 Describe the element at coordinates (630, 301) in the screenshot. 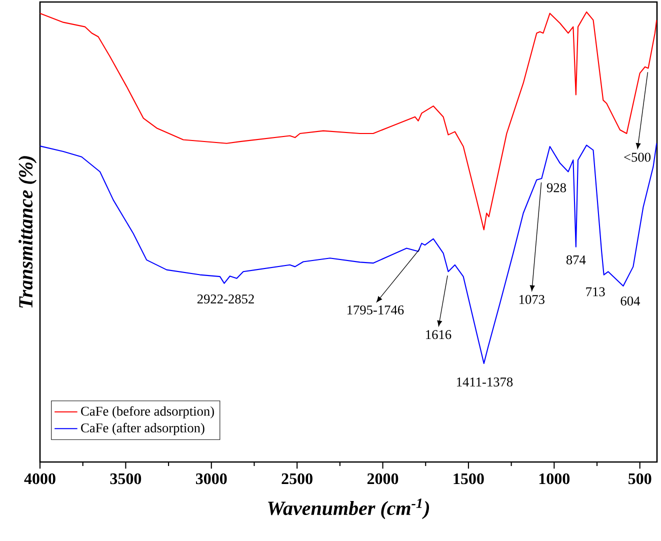

I see `annotation: 604` at that location.